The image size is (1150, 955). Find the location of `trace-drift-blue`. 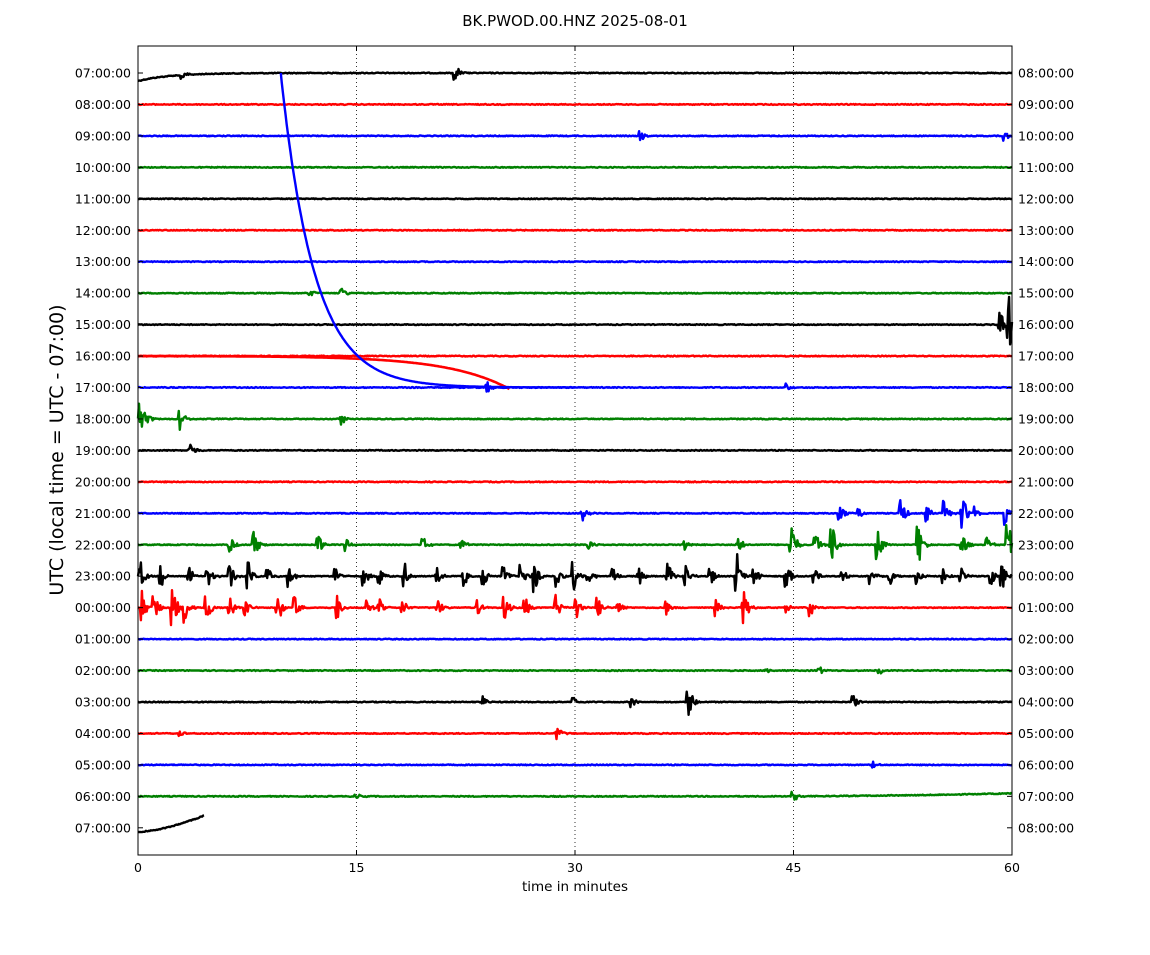

trace-drift-blue is located at coordinates (427, 230).